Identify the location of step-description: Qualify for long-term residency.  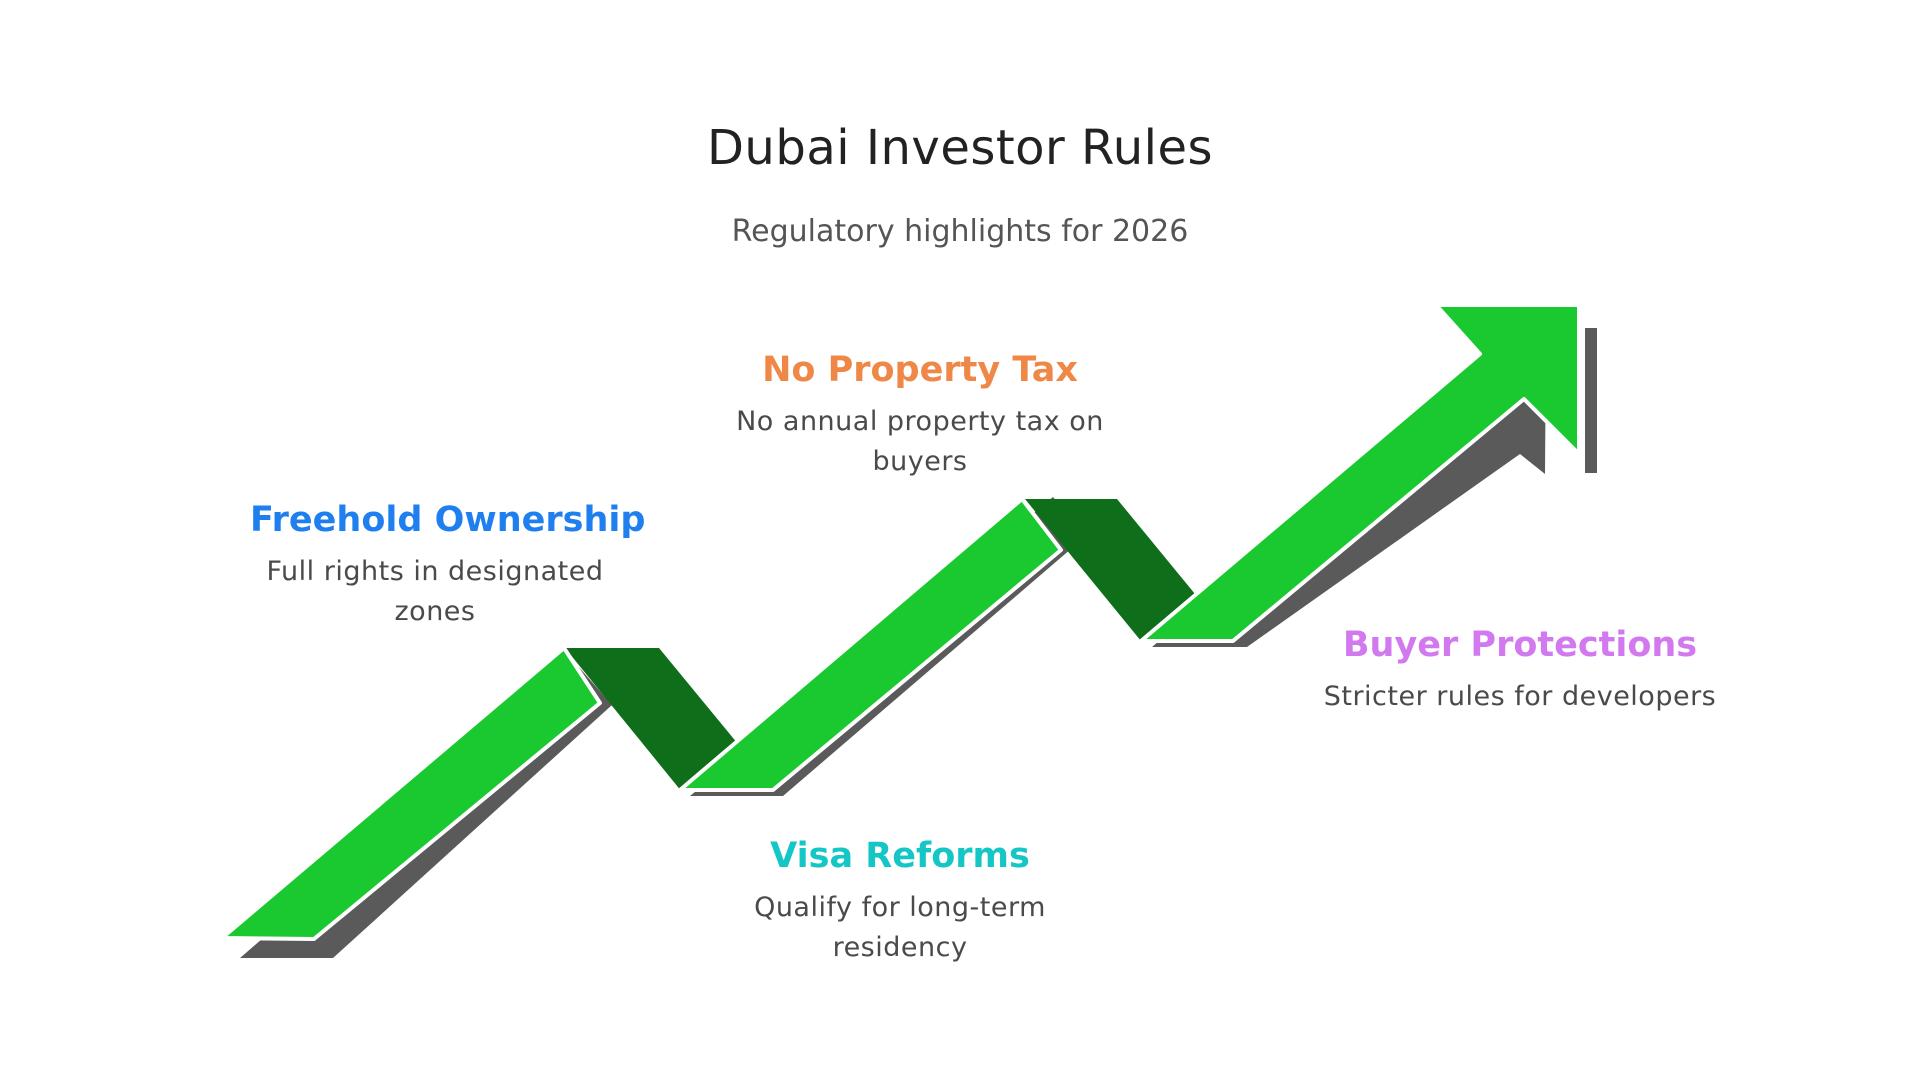
(900, 927).